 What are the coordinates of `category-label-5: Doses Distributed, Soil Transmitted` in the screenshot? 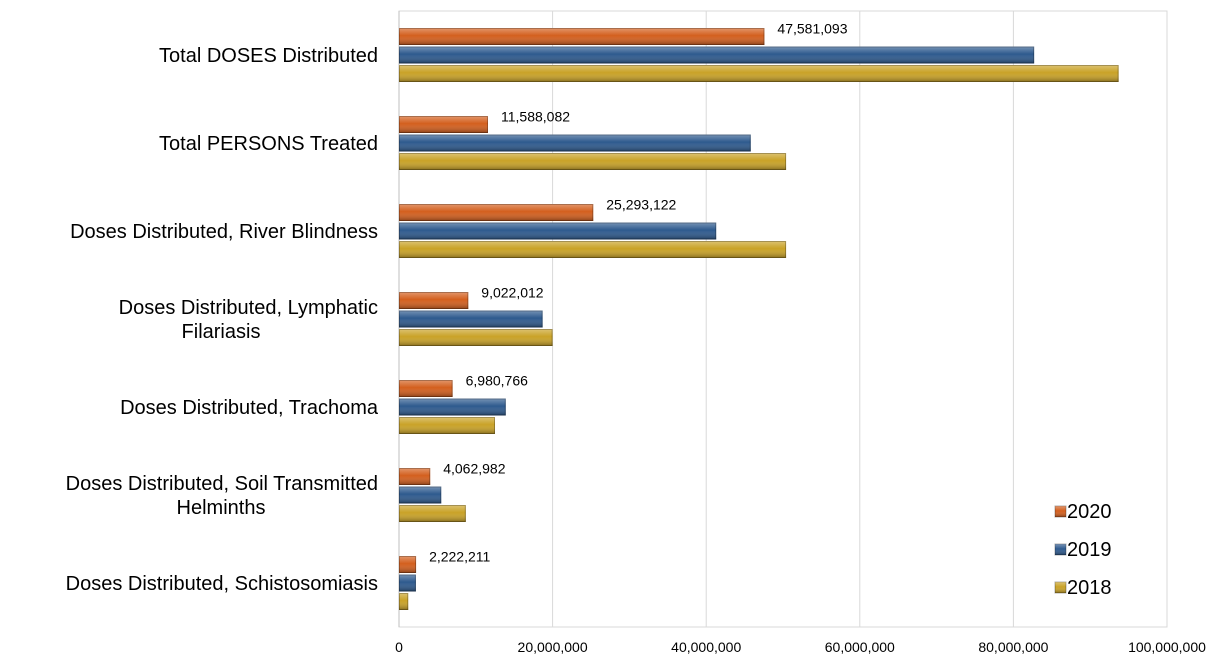 It's located at (222, 484).